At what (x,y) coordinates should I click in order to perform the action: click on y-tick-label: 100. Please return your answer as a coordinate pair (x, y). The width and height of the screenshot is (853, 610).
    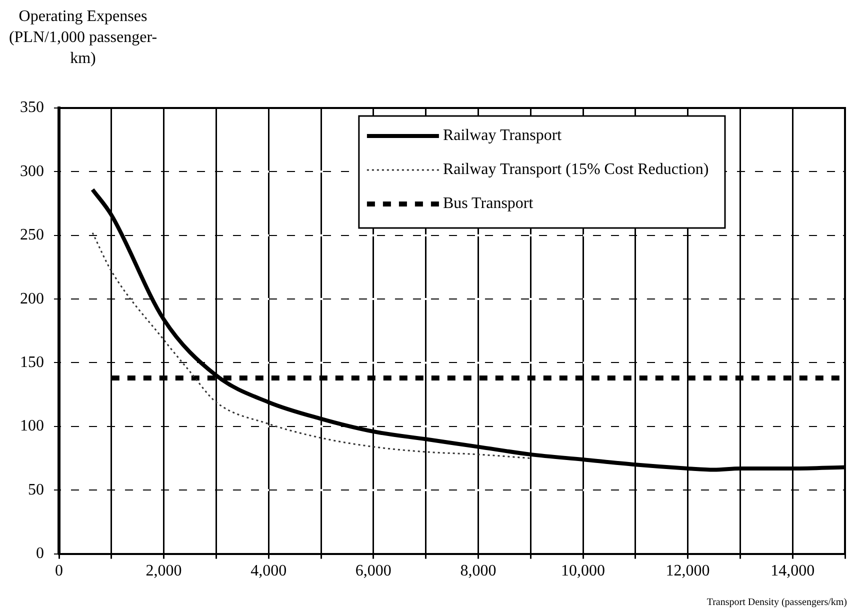
    Looking at the image, I should click on (32, 426).